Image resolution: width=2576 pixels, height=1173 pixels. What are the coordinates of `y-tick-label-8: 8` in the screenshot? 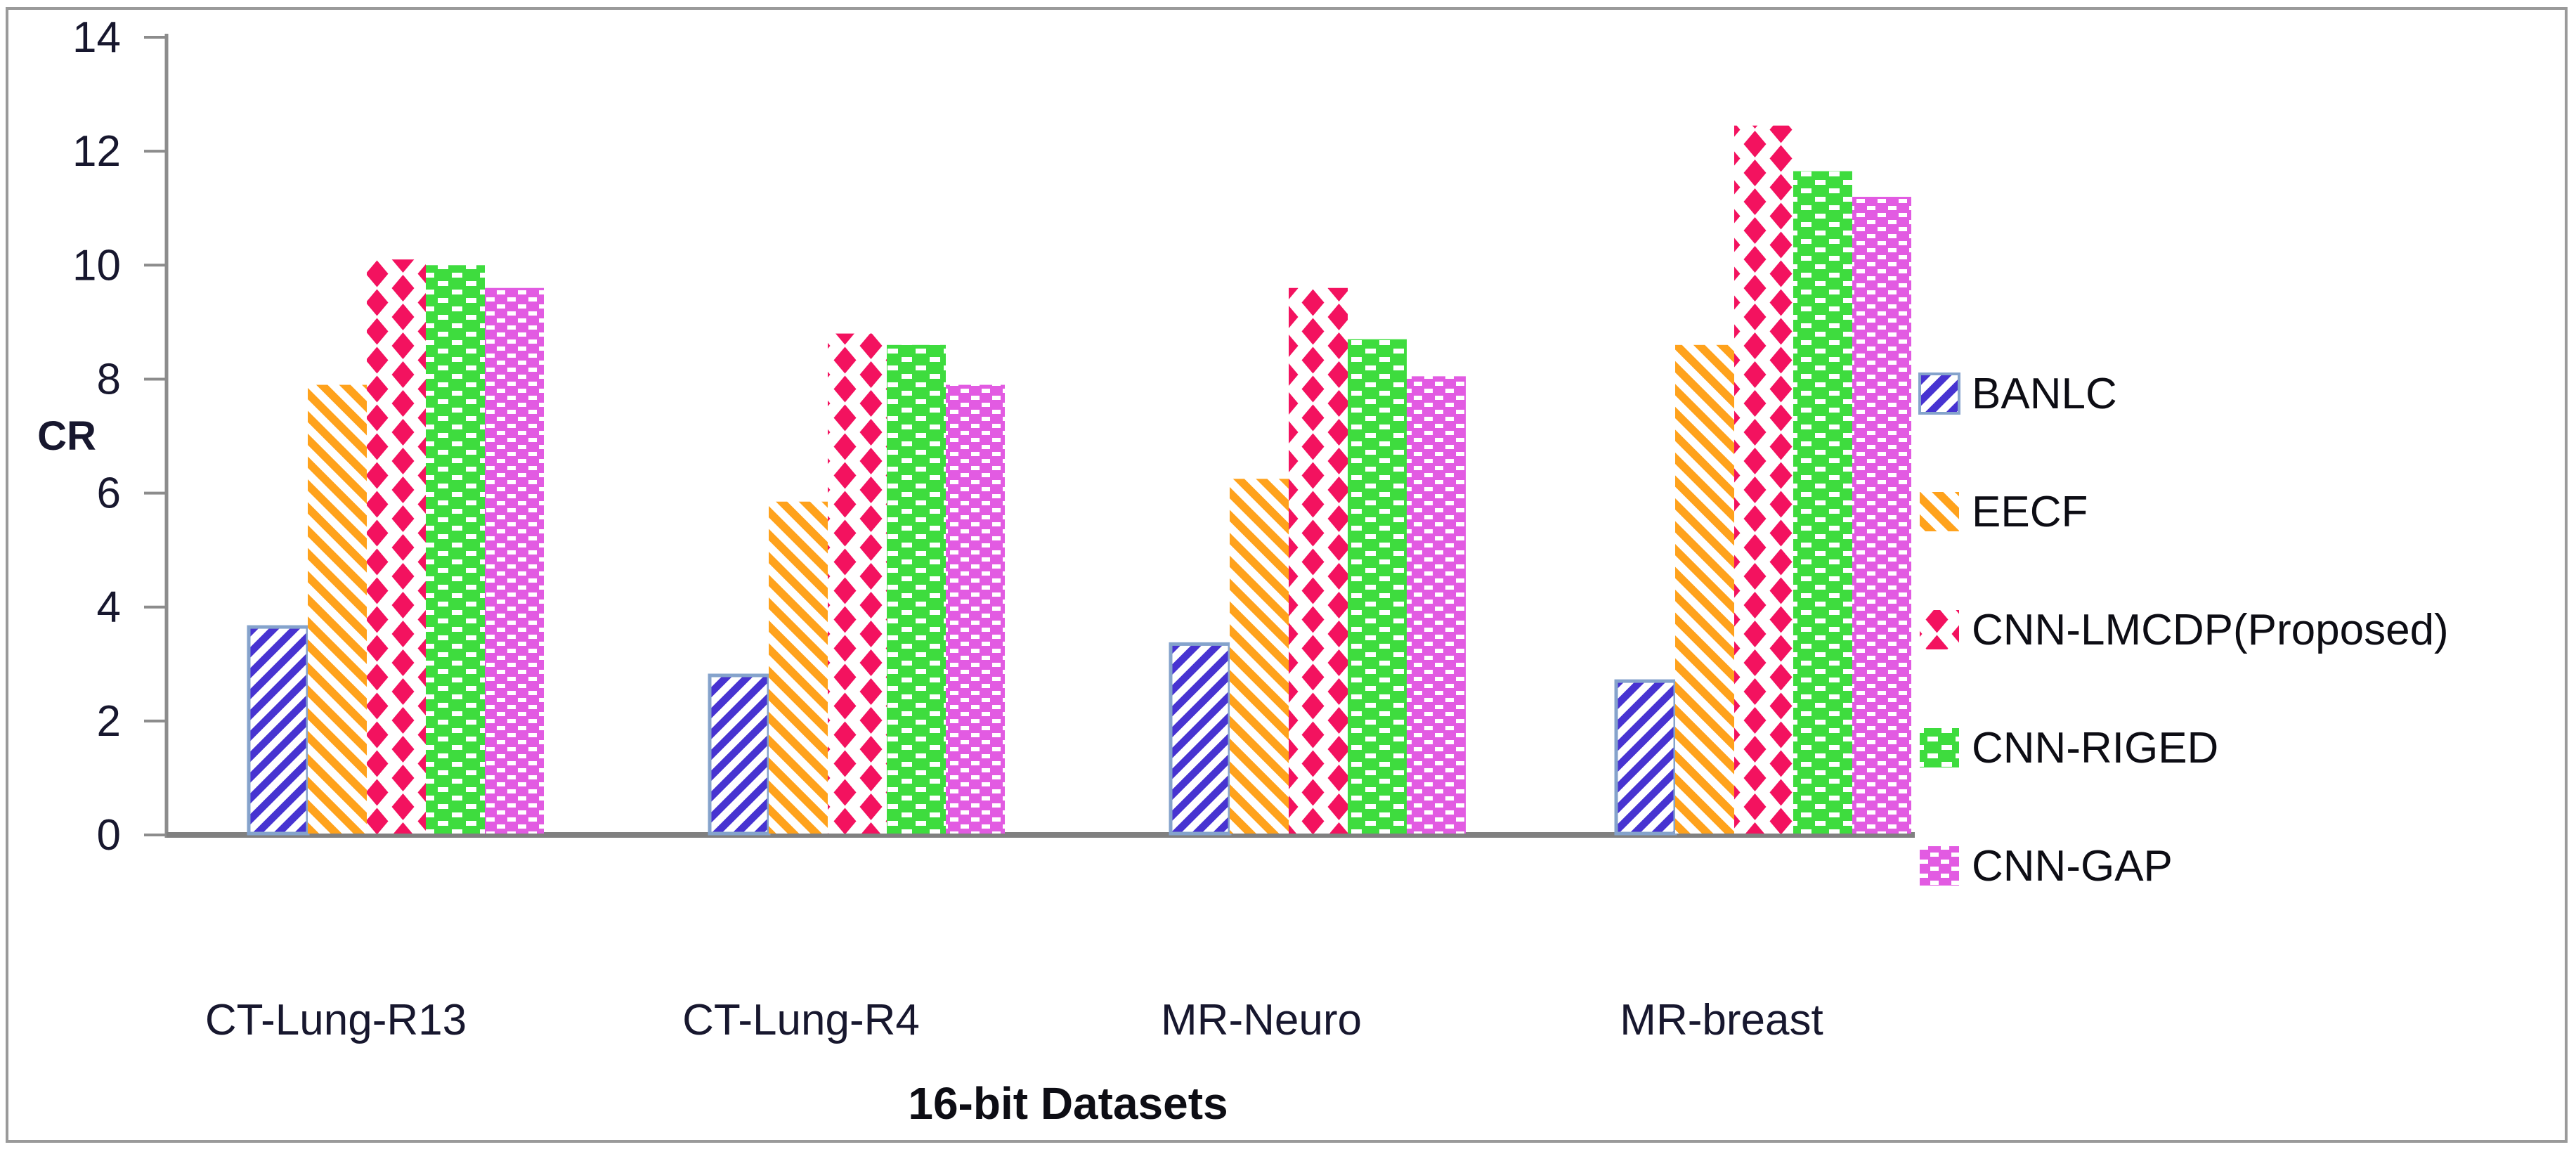 It's located at (109, 379).